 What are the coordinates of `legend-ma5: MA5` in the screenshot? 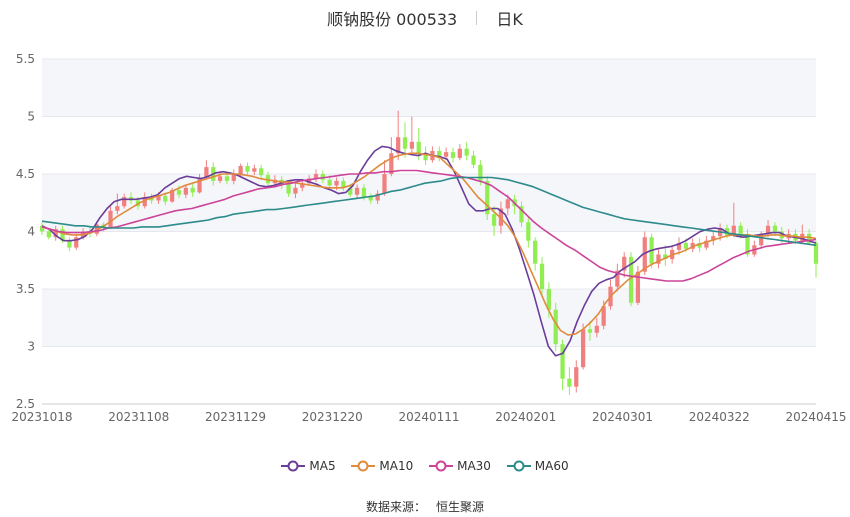 It's located at (308, 466).